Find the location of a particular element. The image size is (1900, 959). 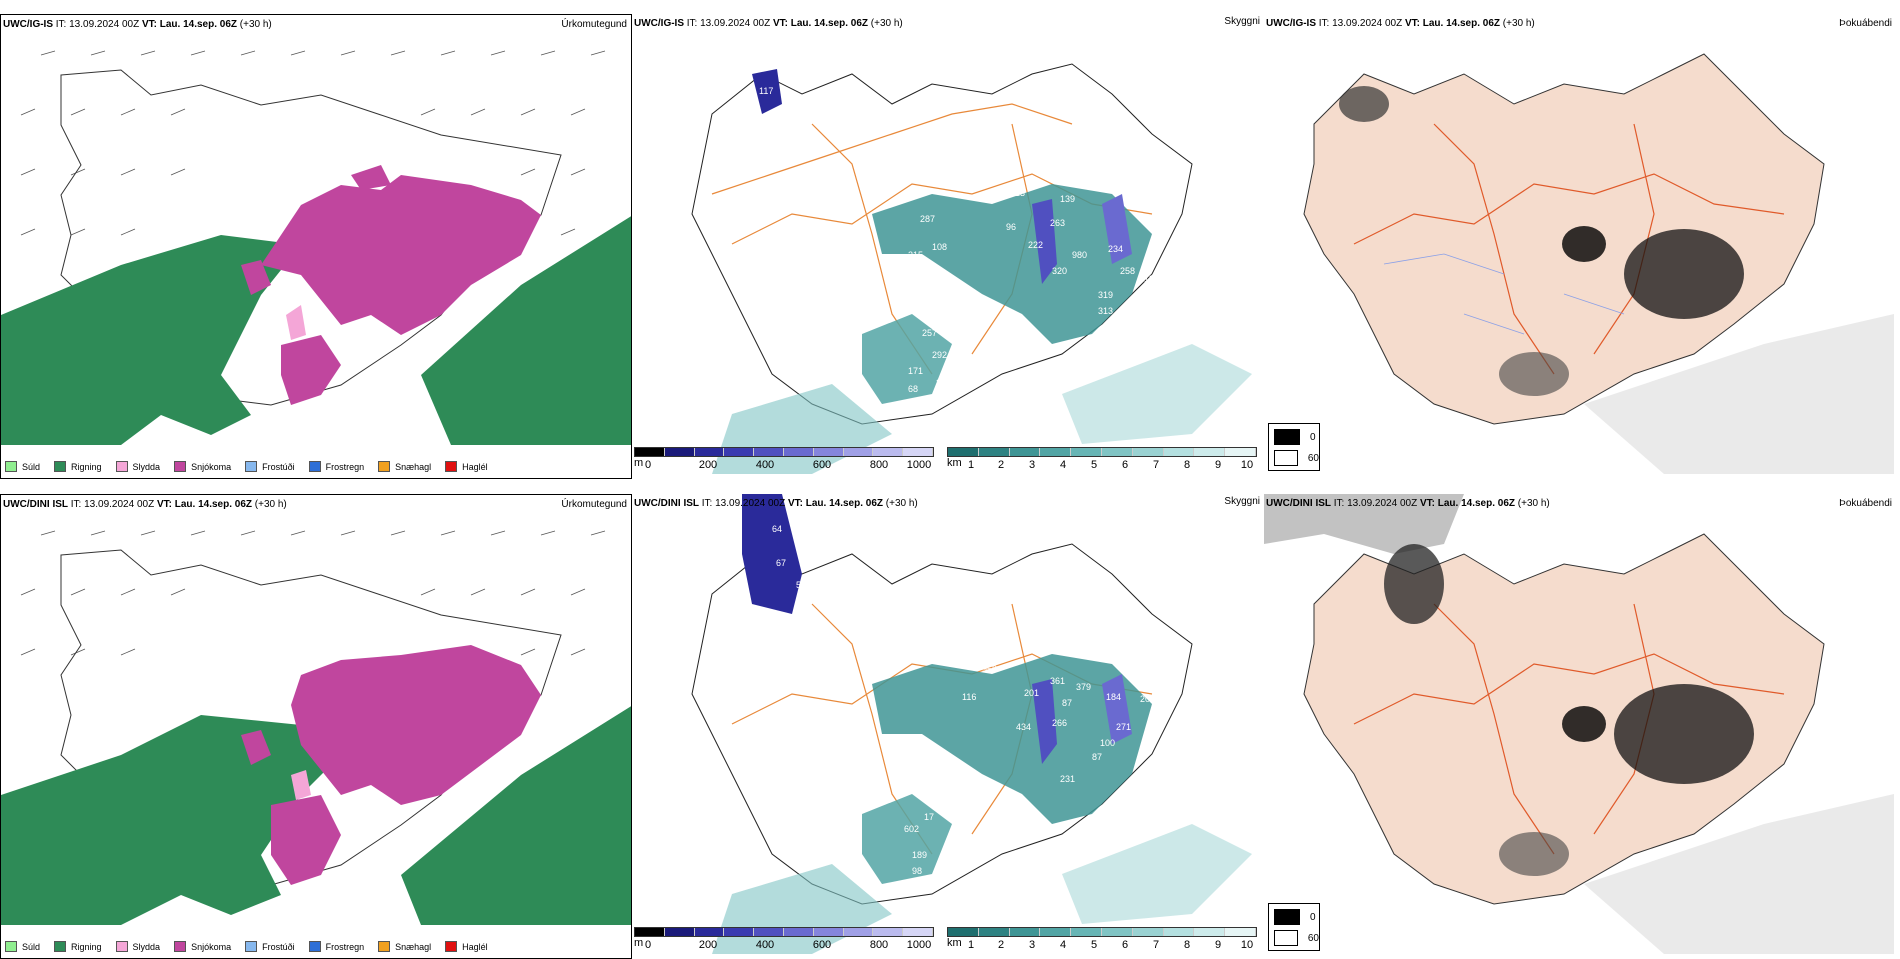

legend-item: Snjókoma is located at coordinates (202, 946).